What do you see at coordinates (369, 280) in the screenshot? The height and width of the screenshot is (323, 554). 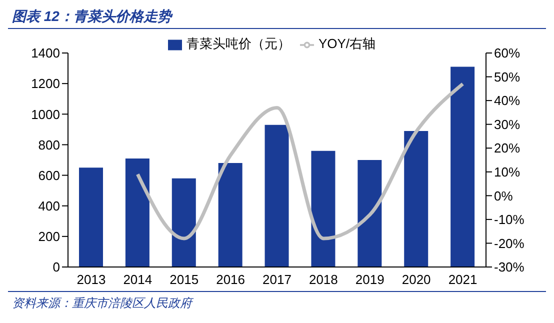 I see `x-tick-label: 2019` at bounding box center [369, 280].